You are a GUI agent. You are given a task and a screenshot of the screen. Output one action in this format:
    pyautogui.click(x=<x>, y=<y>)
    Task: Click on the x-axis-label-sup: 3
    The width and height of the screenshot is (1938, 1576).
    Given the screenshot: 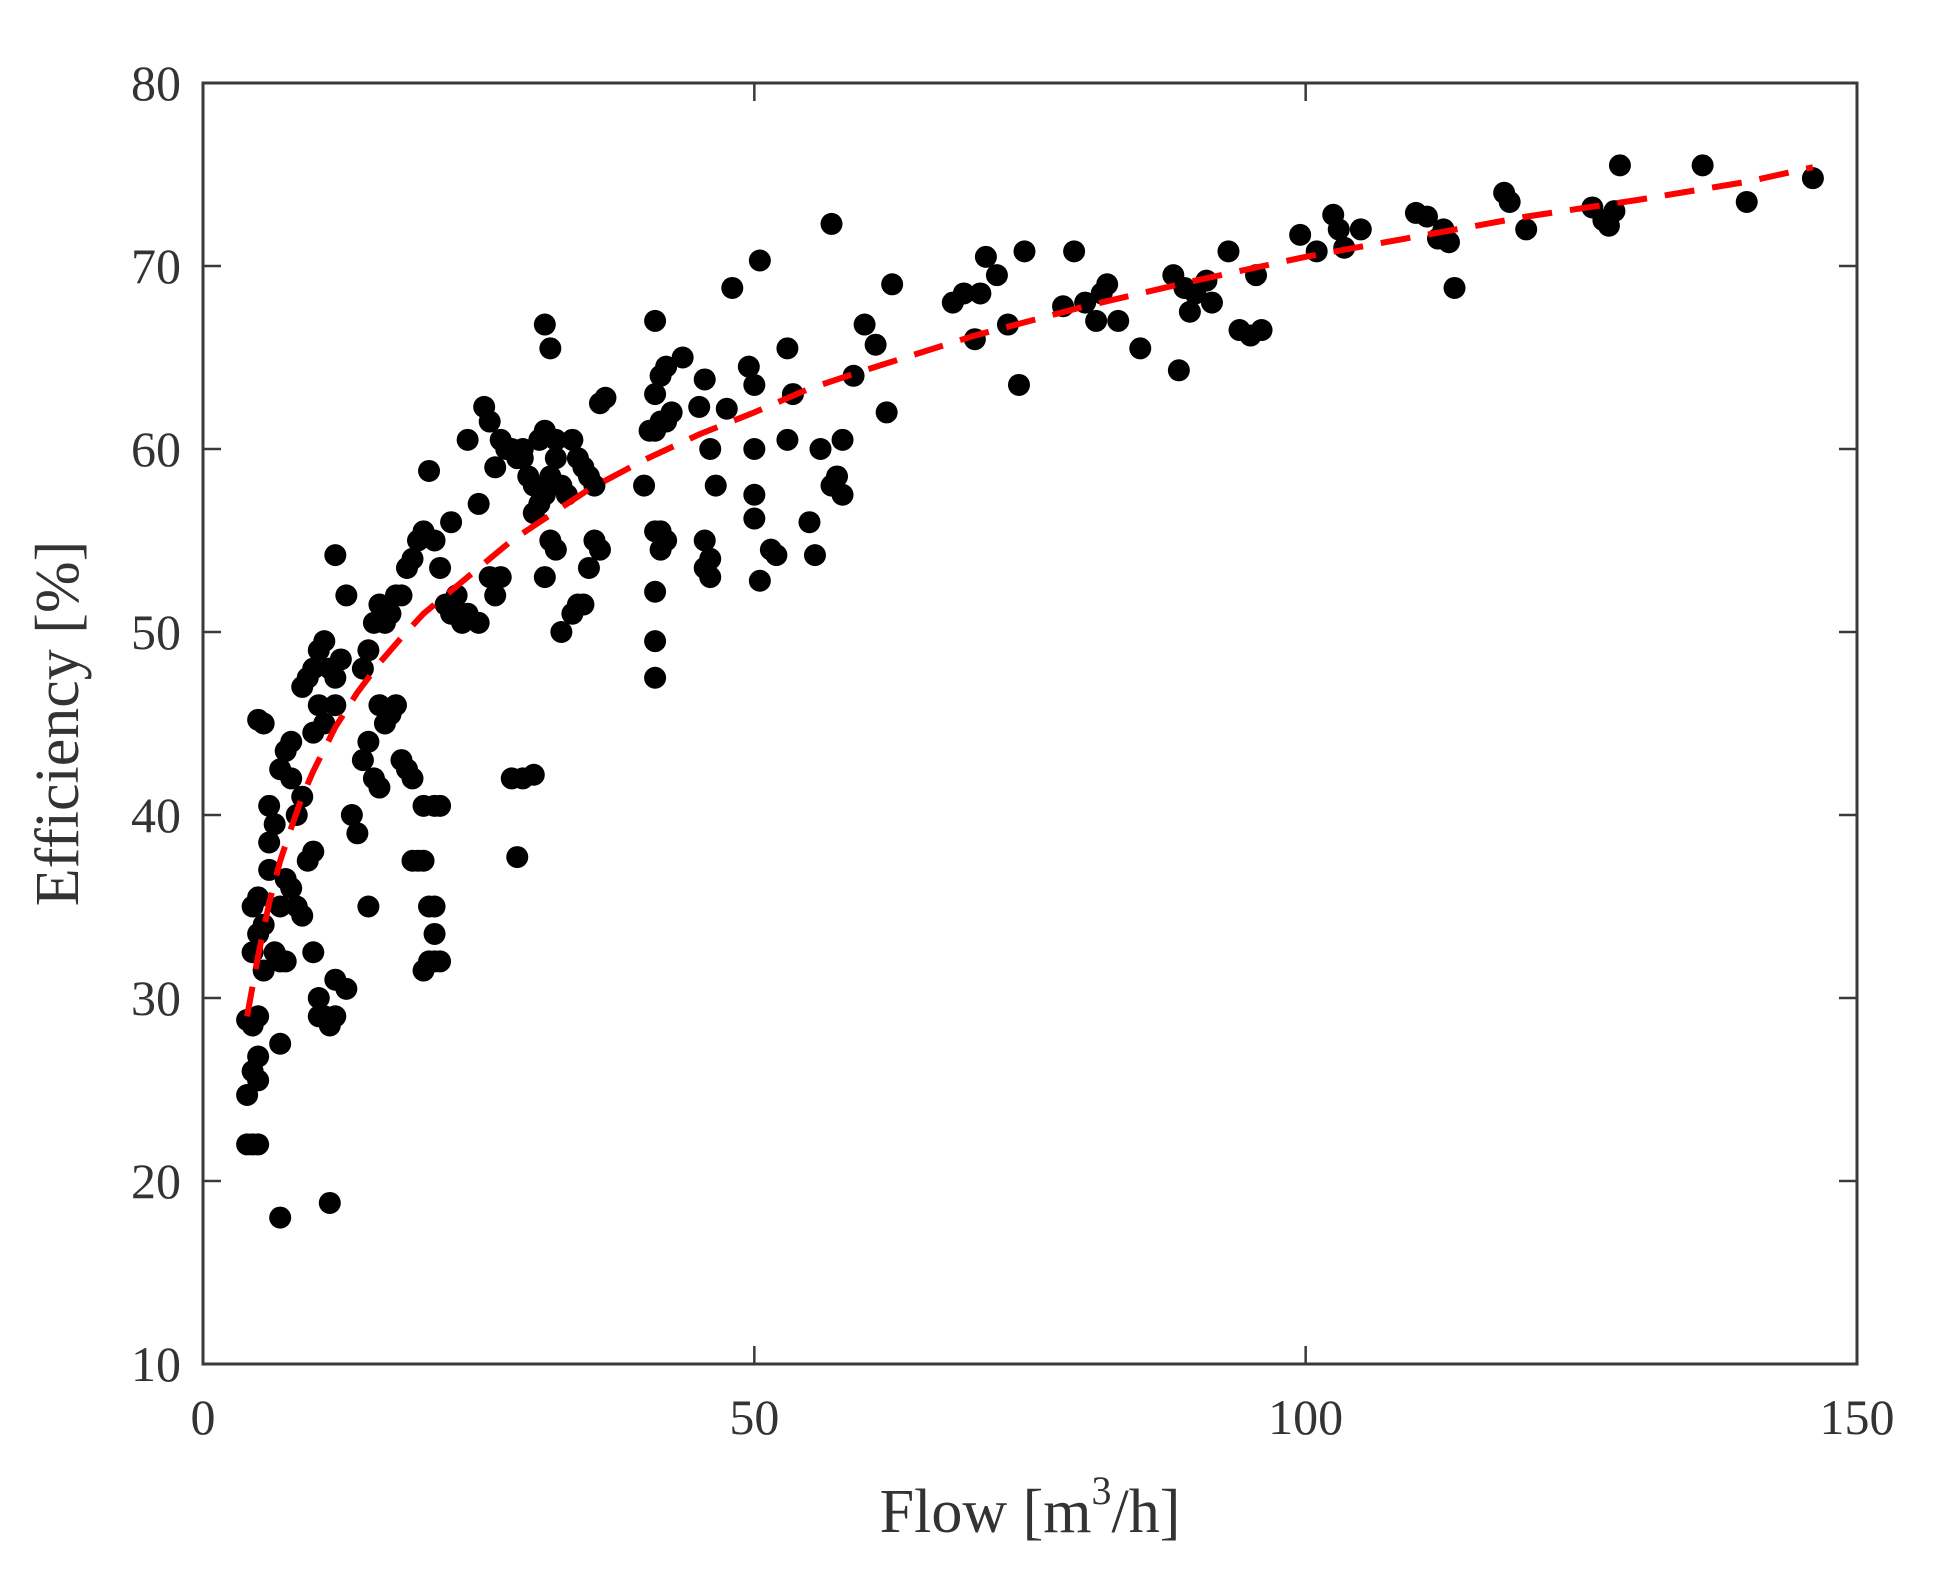 What is the action you would take?
    pyautogui.click(x=1101, y=1490)
    